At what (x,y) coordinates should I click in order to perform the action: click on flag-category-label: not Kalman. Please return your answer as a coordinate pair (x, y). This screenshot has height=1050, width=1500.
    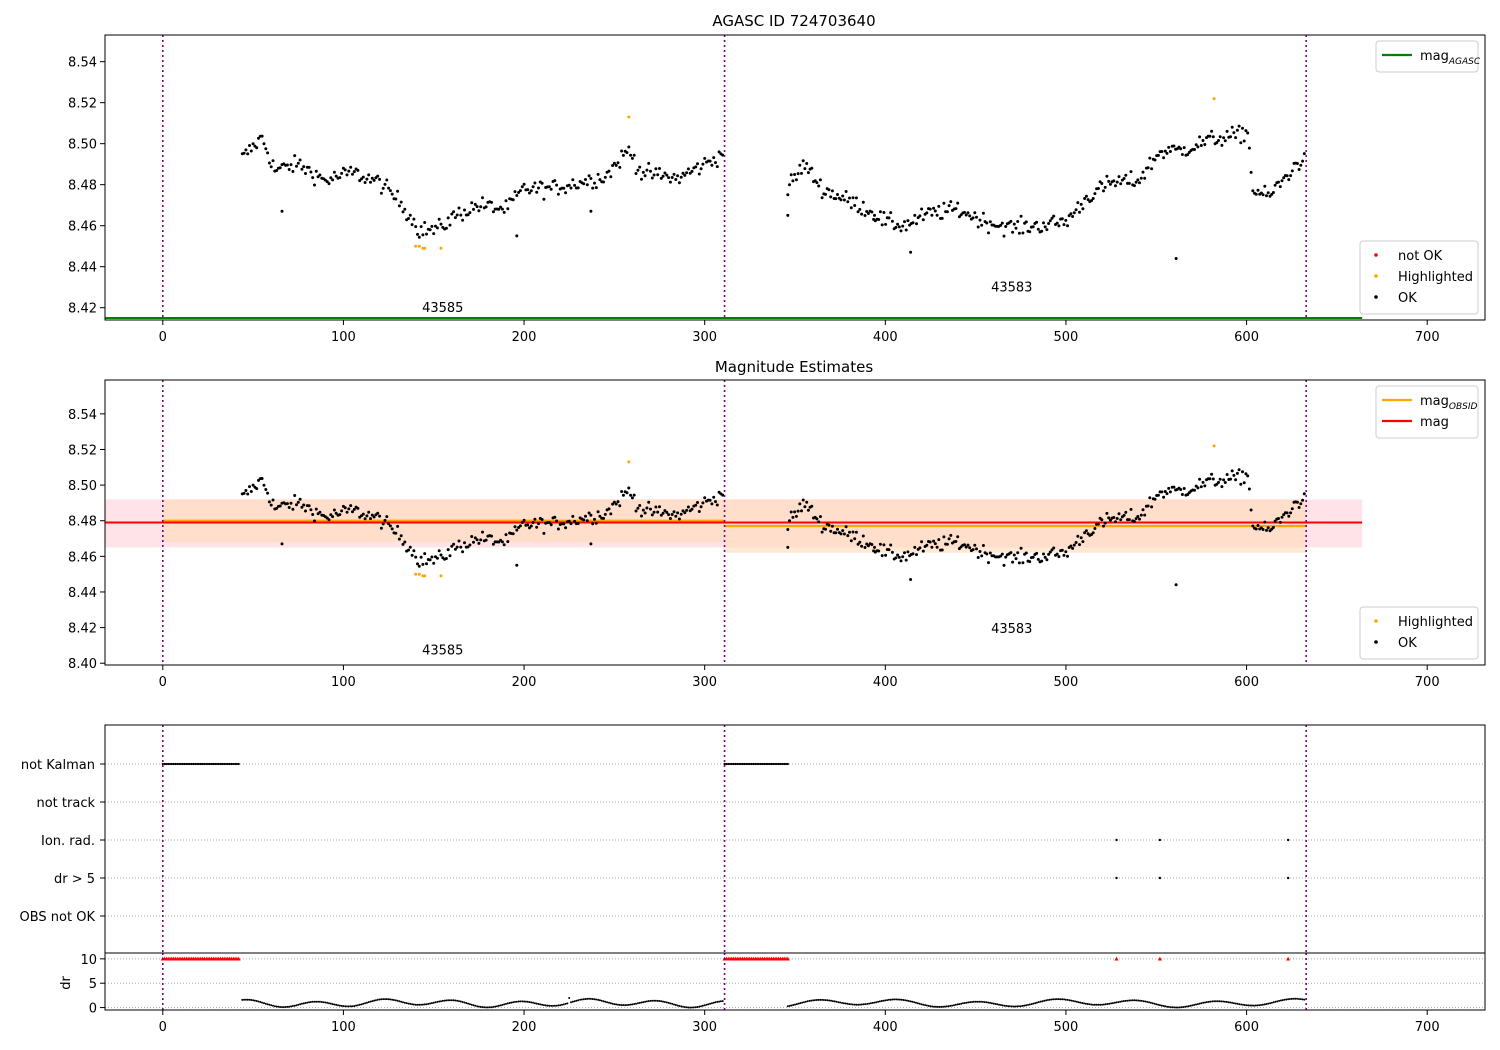
    Looking at the image, I should click on (58, 765).